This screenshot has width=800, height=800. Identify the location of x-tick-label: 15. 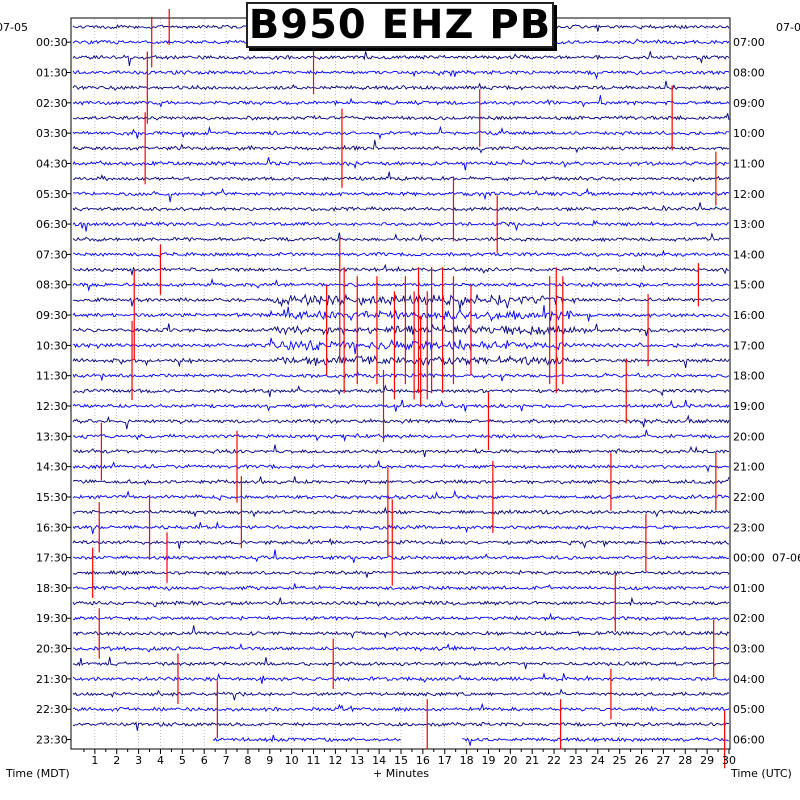
(401, 760).